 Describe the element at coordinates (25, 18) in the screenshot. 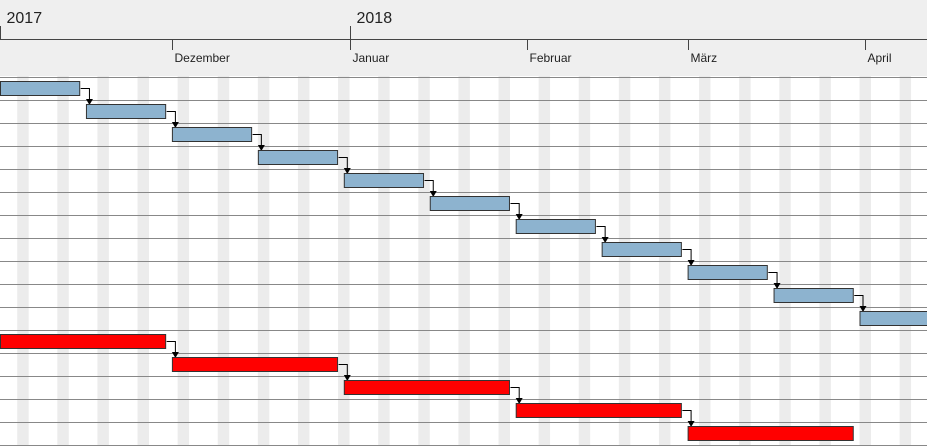

I see `year-label: 2017` at that location.